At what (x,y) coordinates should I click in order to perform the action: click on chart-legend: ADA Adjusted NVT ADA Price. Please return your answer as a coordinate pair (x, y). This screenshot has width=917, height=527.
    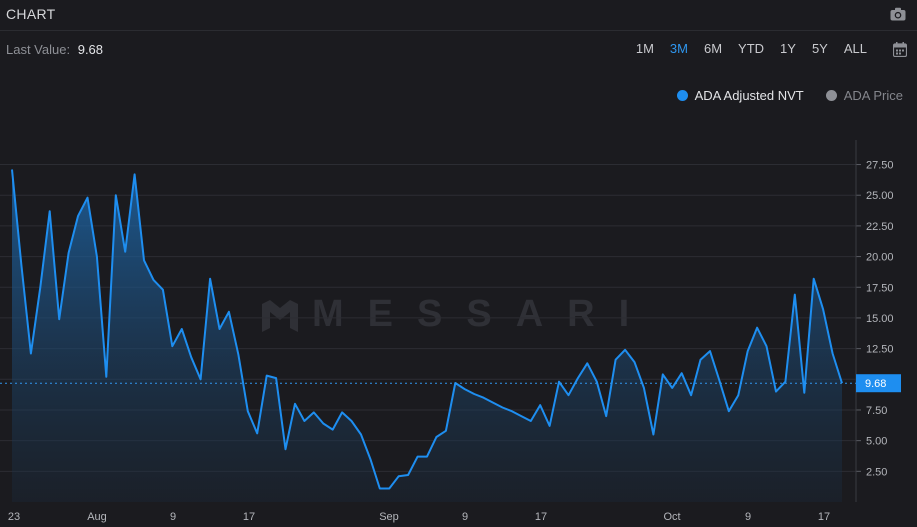
    Looking at the image, I should click on (789, 95).